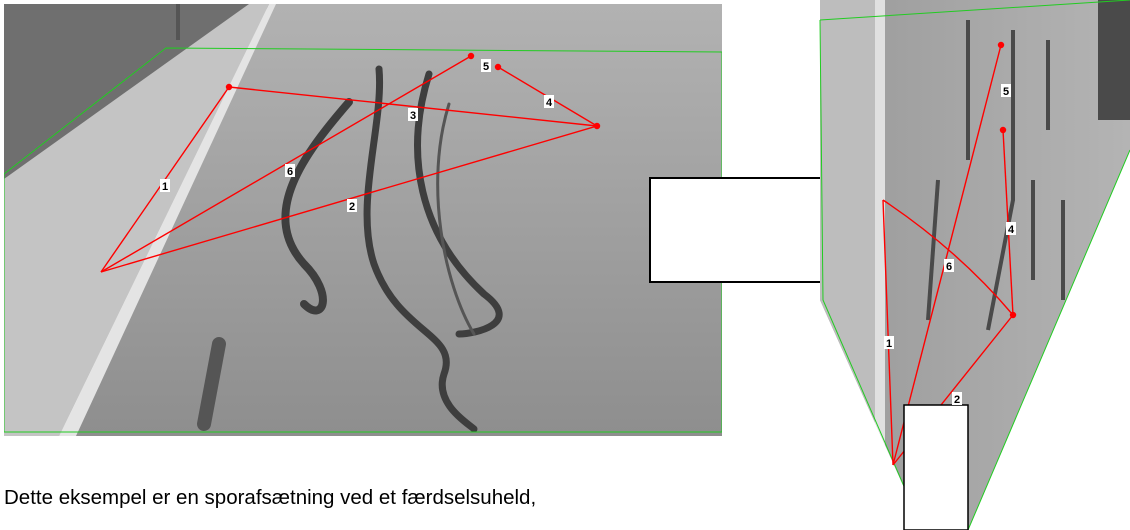 This screenshot has width=1130, height=530. I want to click on label-4: 4, so click(549, 102).